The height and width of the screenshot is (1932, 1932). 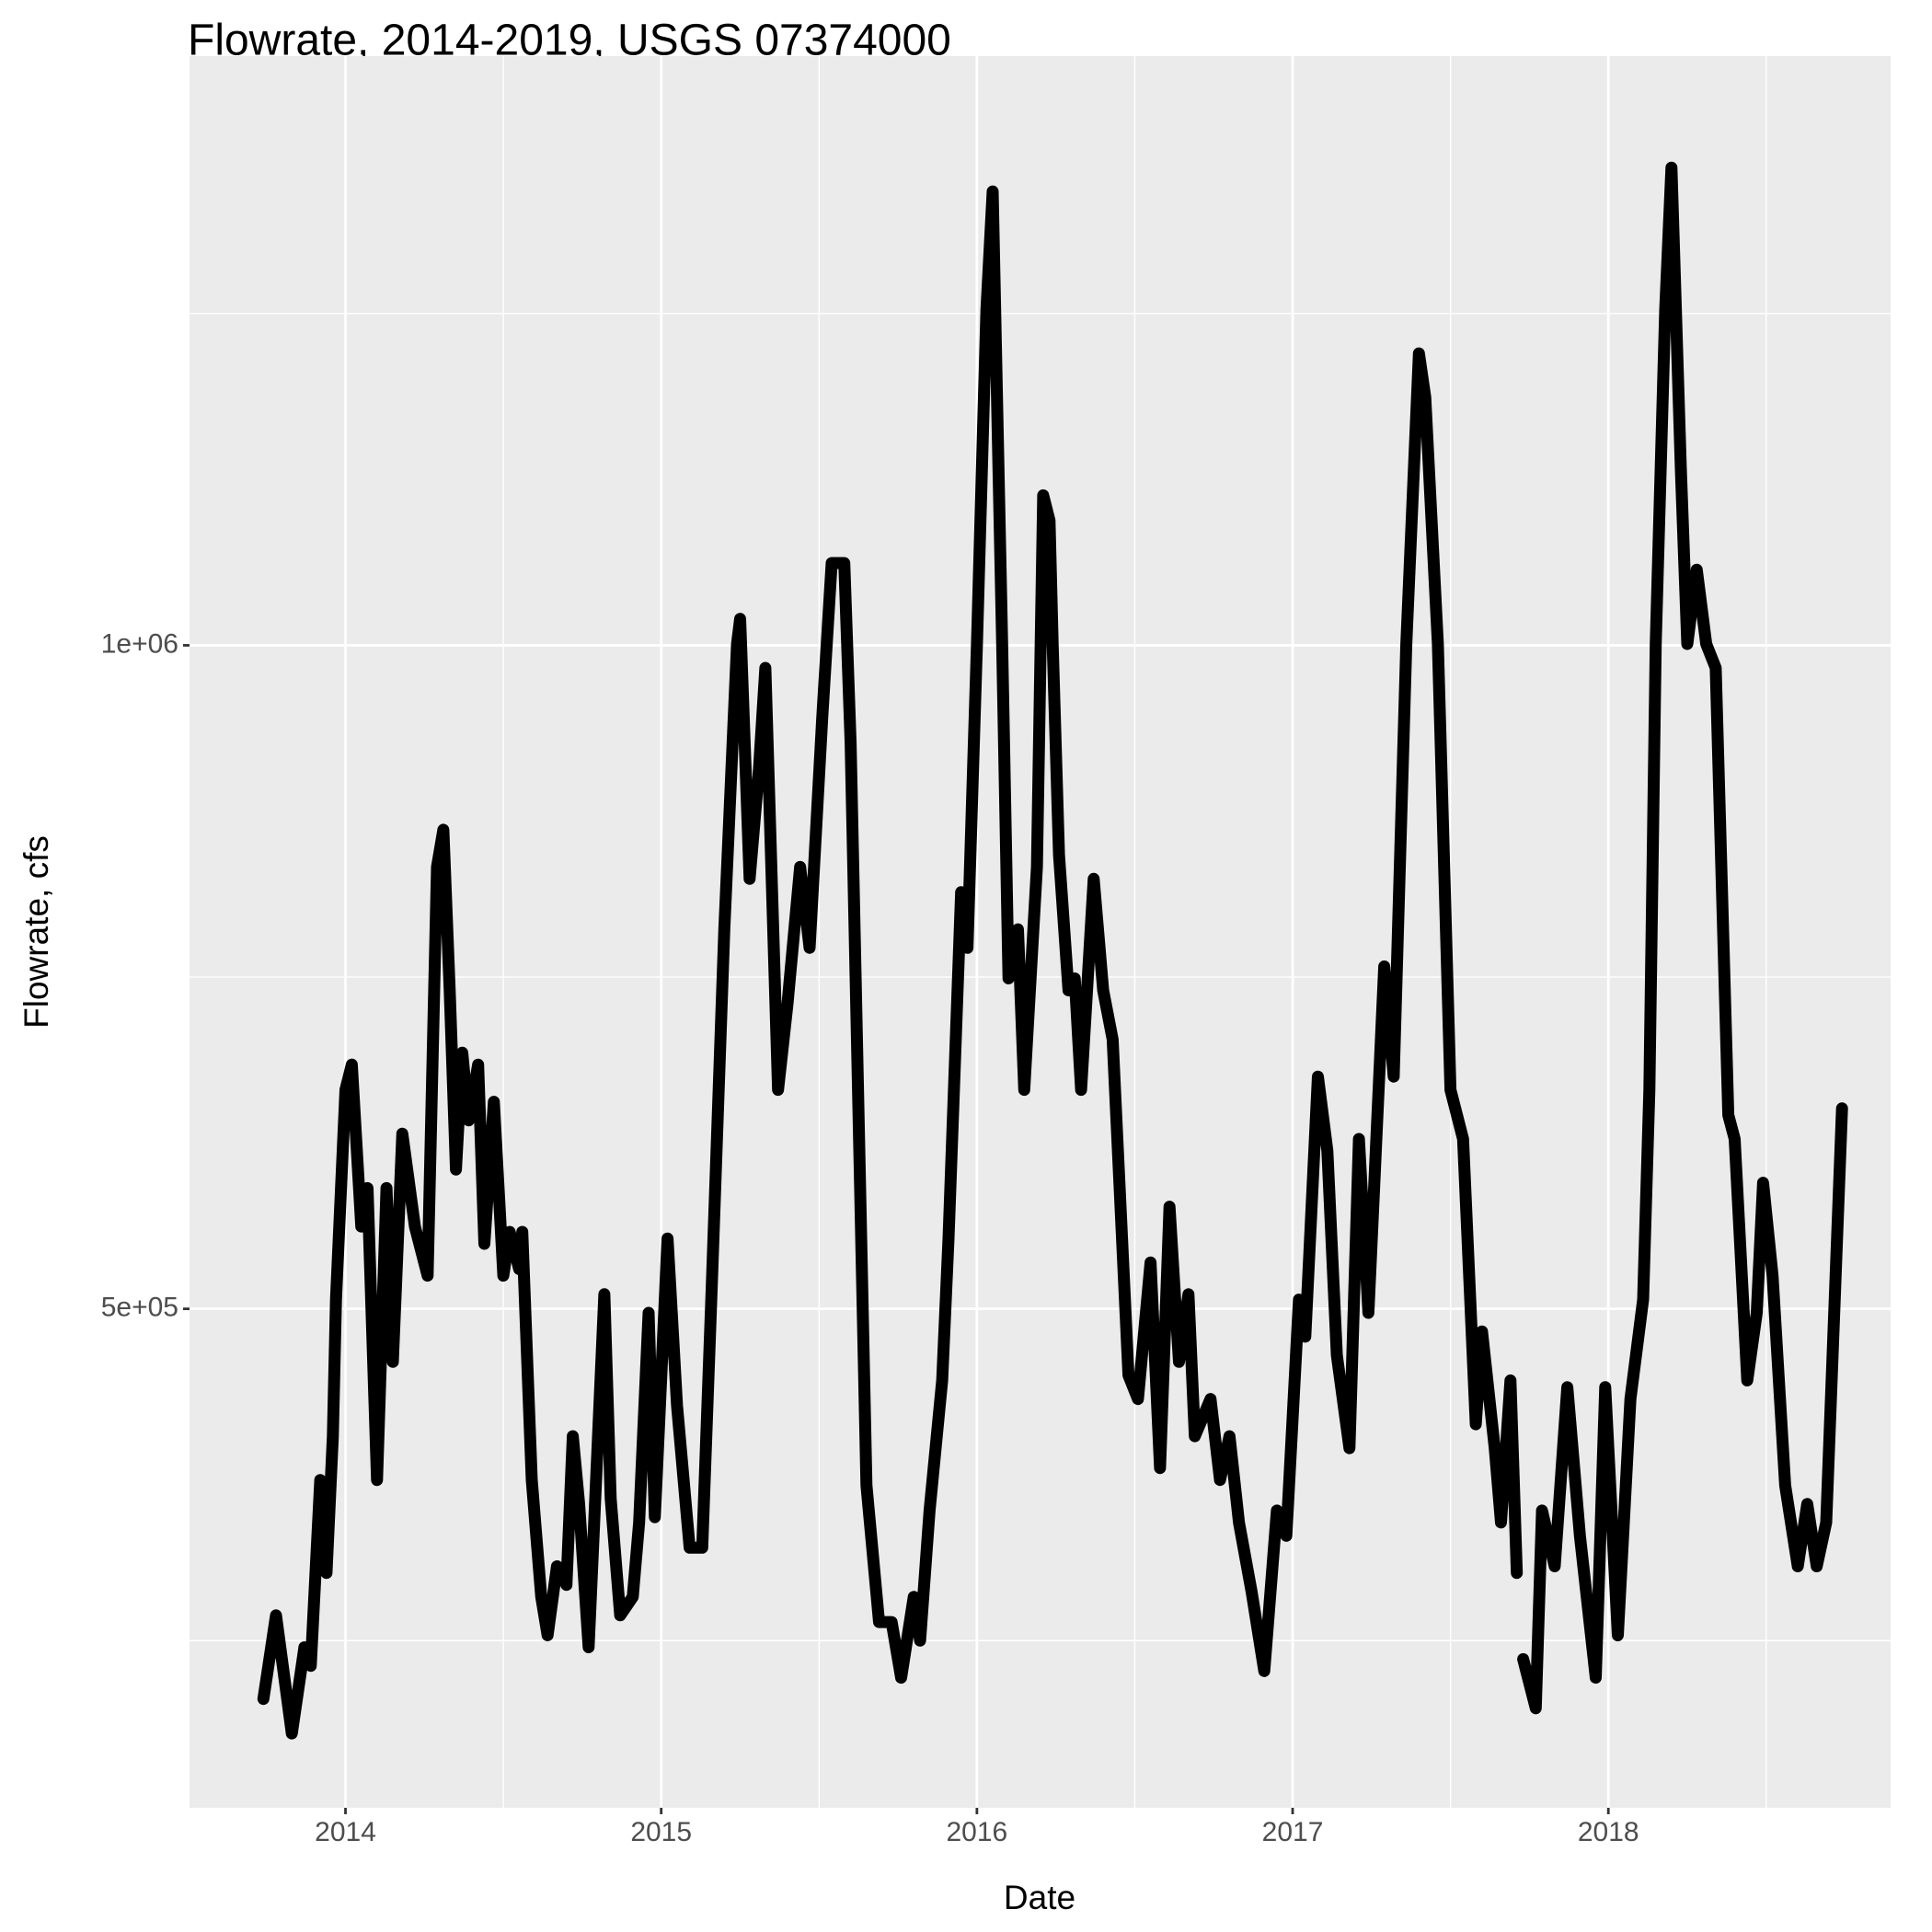 What do you see at coordinates (661, 1832) in the screenshot?
I see `x-tick-label: 2015` at bounding box center [661, 1832].